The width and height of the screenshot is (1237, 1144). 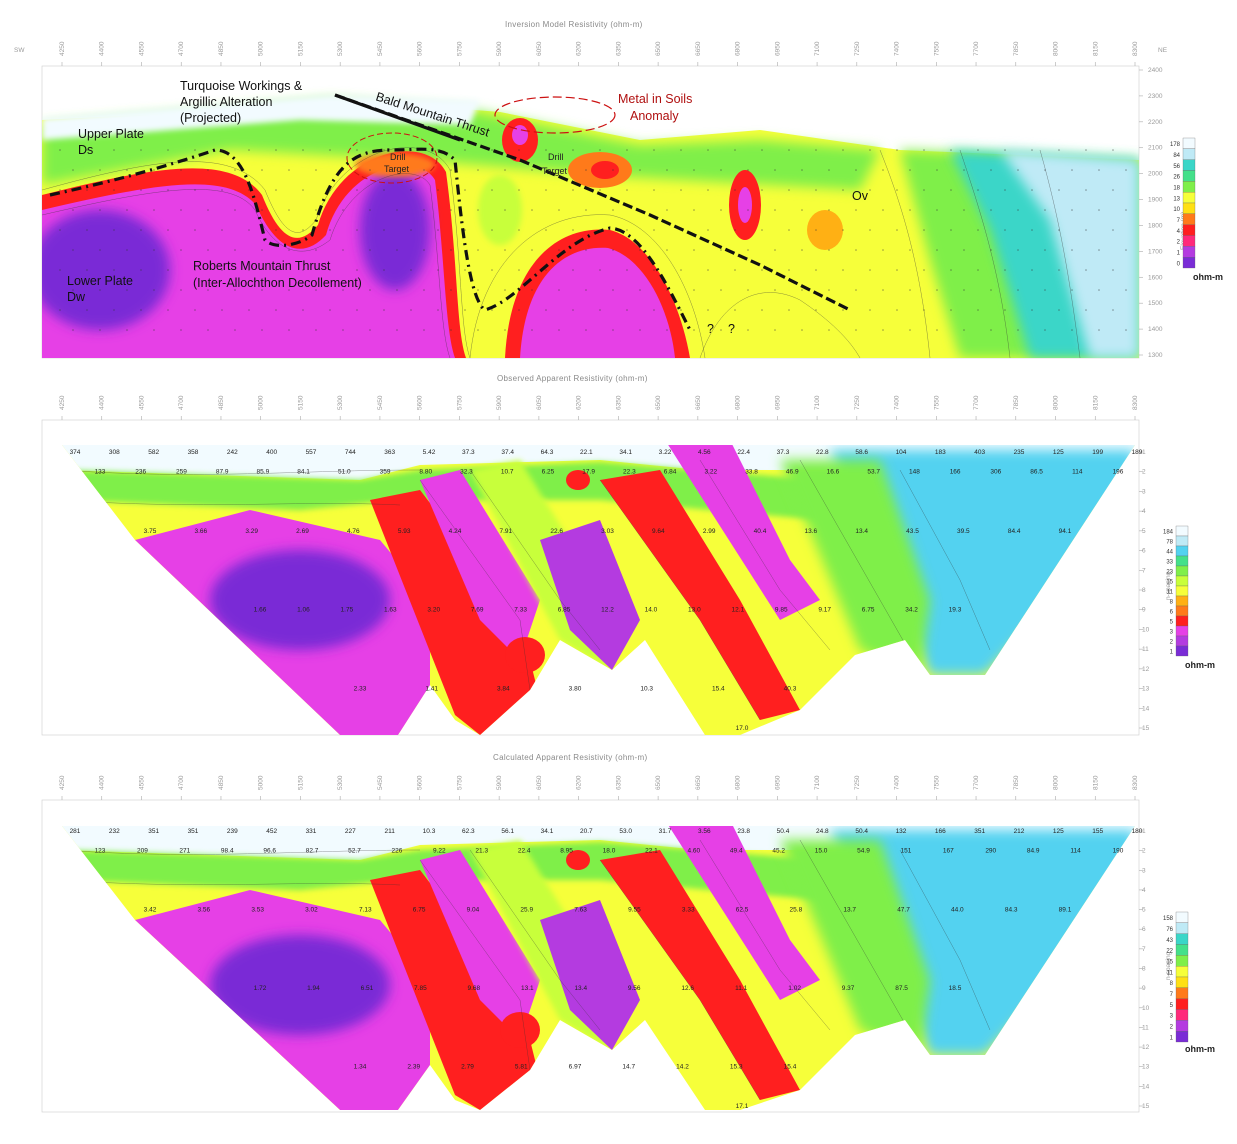 What do you see at coordinates (1179, 243) in the screenshot?
I see `colorbar-label: 2` at bounding box center [1179, 243].